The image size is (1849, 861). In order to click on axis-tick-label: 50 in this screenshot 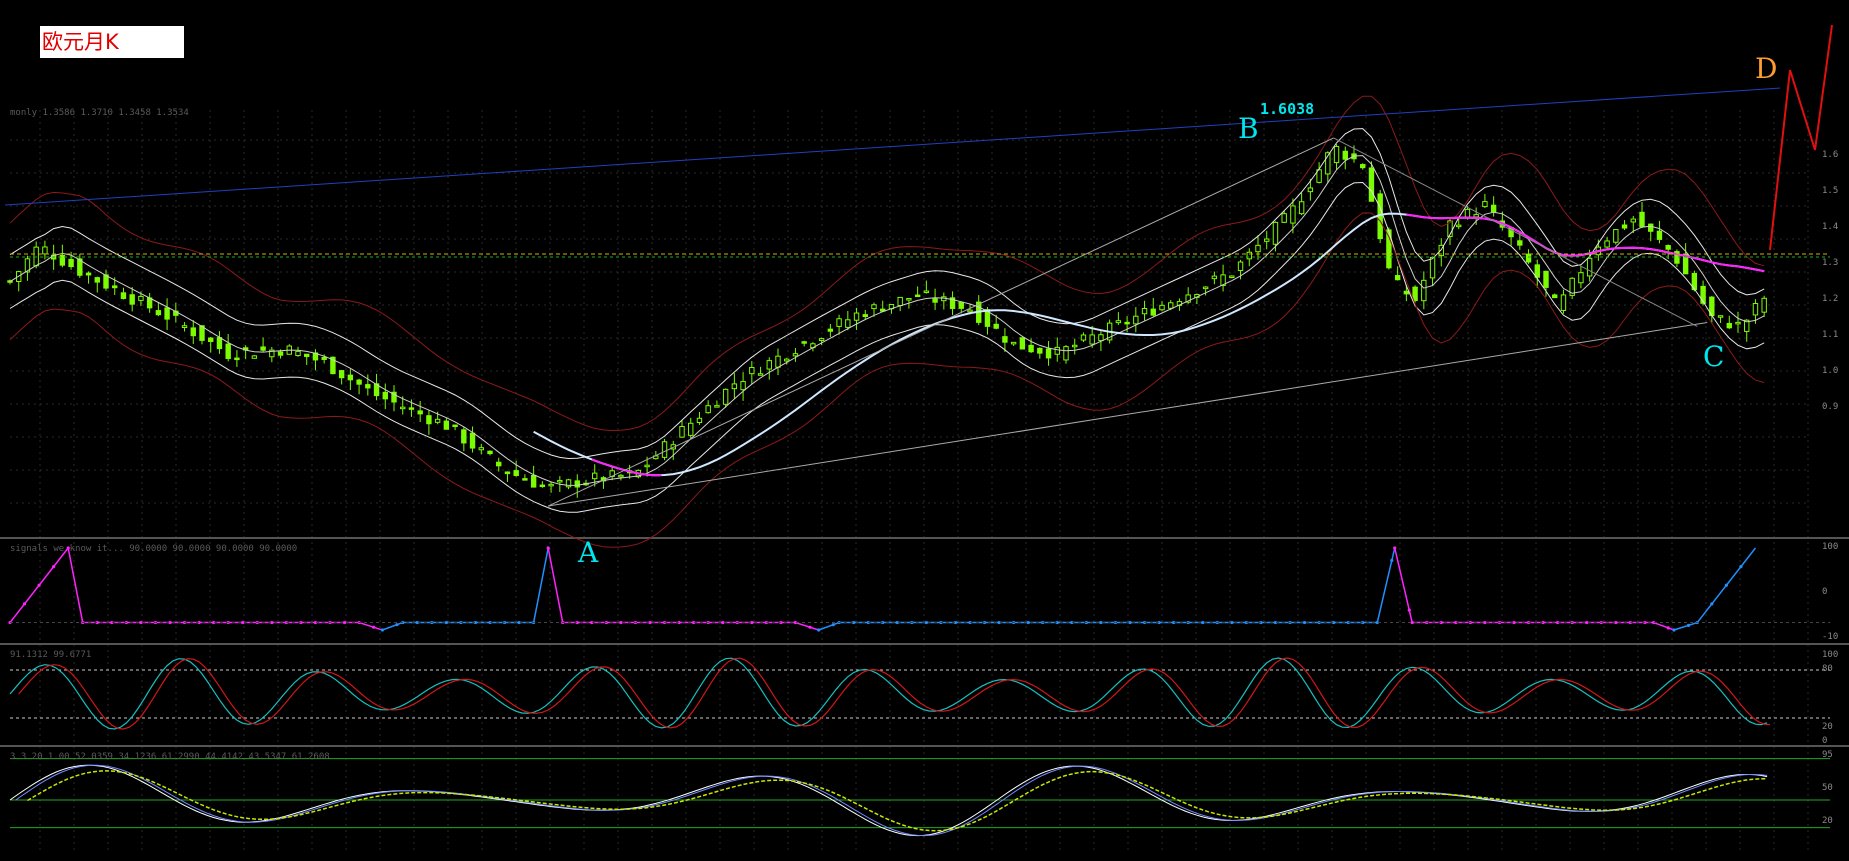, I will do `click(1827, 788)`.